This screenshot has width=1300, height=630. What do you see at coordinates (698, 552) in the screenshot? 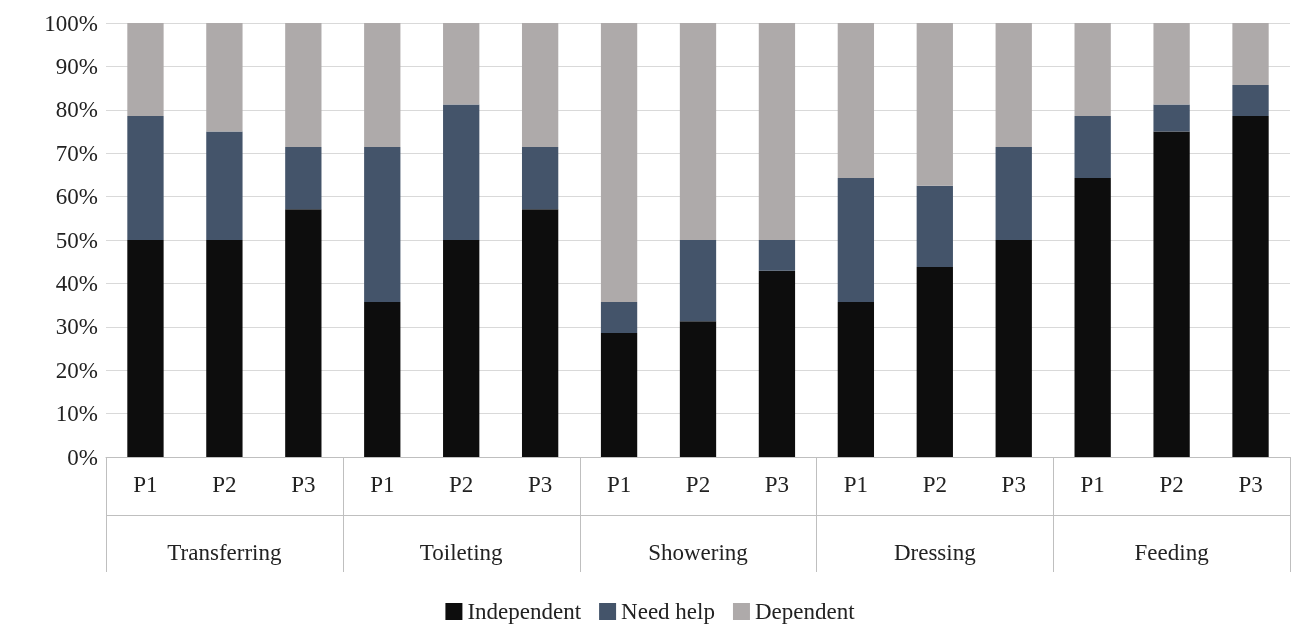
I see `text: Showering` at bounding box center [698, 552].